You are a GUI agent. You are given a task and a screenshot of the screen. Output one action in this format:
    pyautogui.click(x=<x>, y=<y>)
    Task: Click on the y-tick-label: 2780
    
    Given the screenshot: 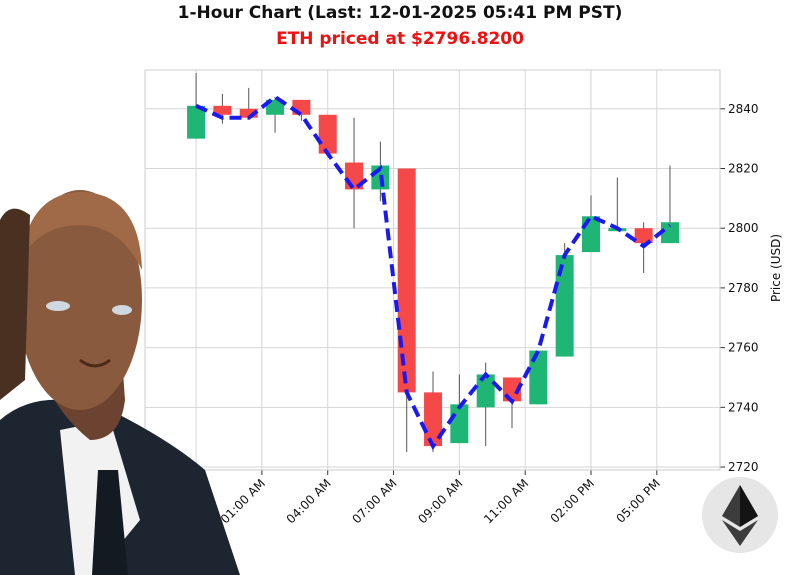 What is the action you would take?
    pyautogui.click(x=743, y=288)
    